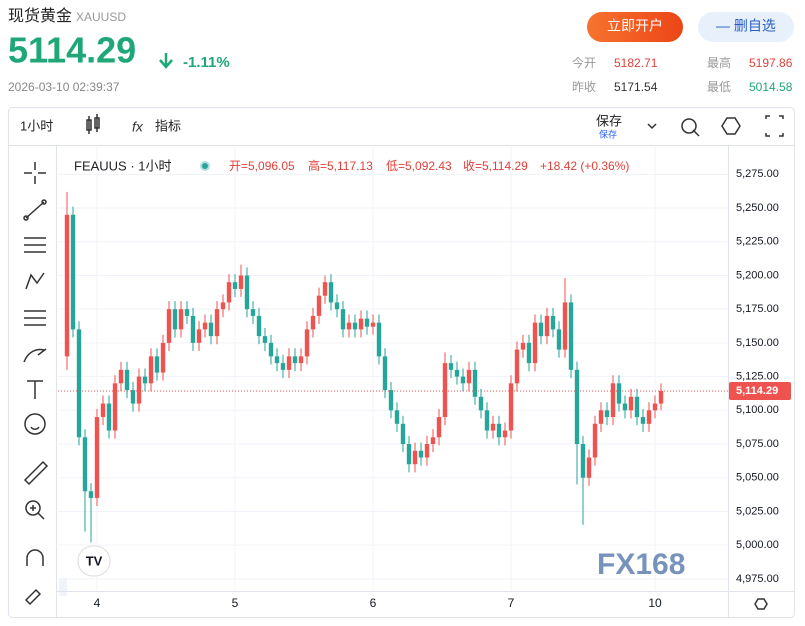 Image resolution: width=805 pixels, height=626 pixels. What do you see at coordinates (690, 127) in the screenshot?
I see `replay-icon` at bounding box center [690, 127].